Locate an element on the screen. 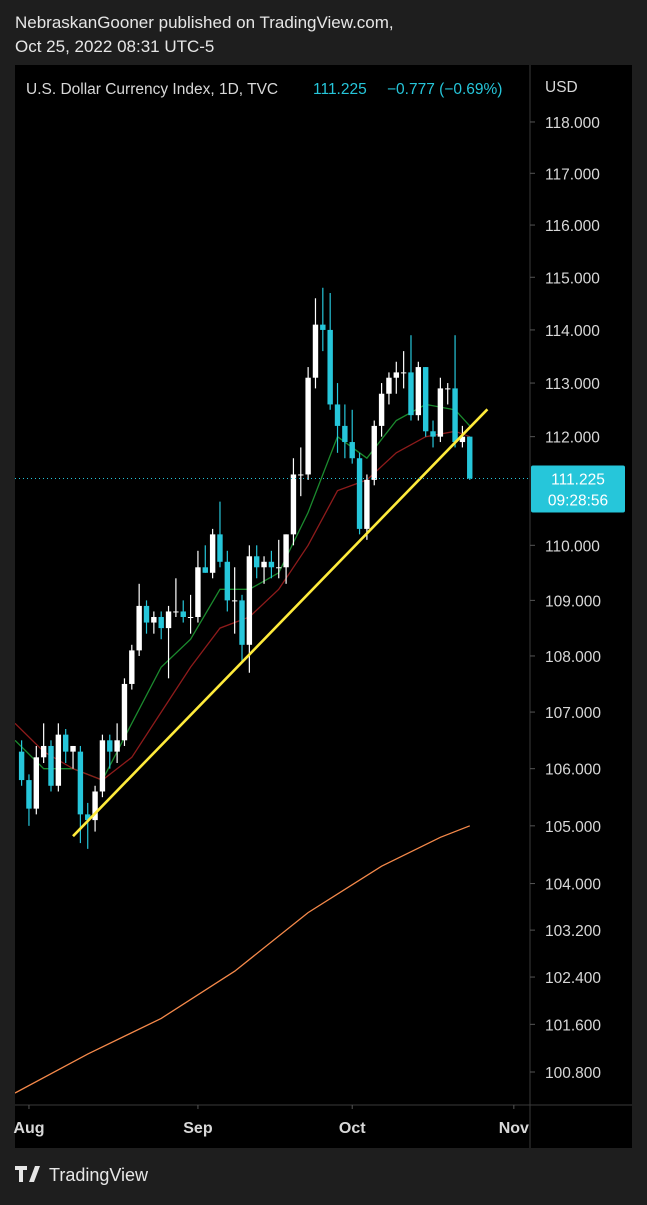 The height and width of the screenshot is (1205, 647). y-tick-label: 107.000 is located at coordinates (573, 713).